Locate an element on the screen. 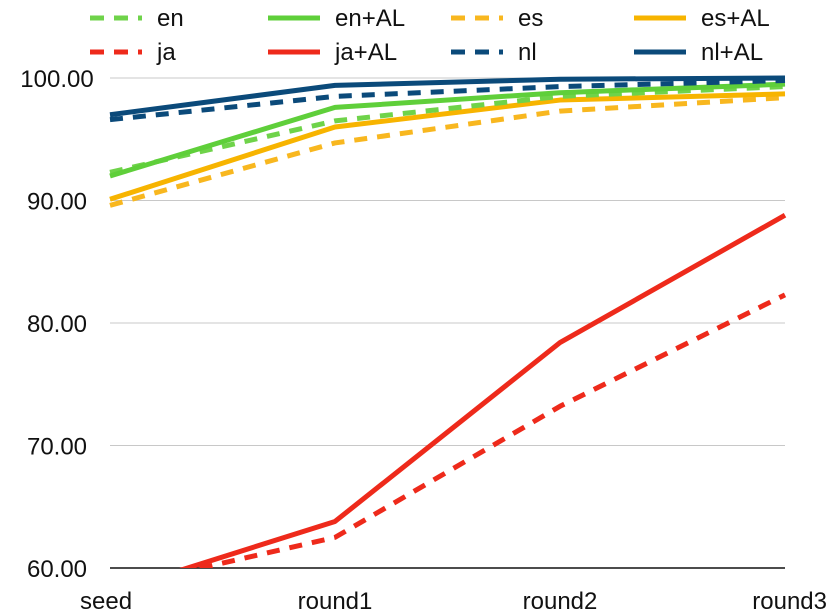 Image resolution: width=830 pixels, height=615 pixels. legend-item-nl: nl is located at coordinates (494, 52).